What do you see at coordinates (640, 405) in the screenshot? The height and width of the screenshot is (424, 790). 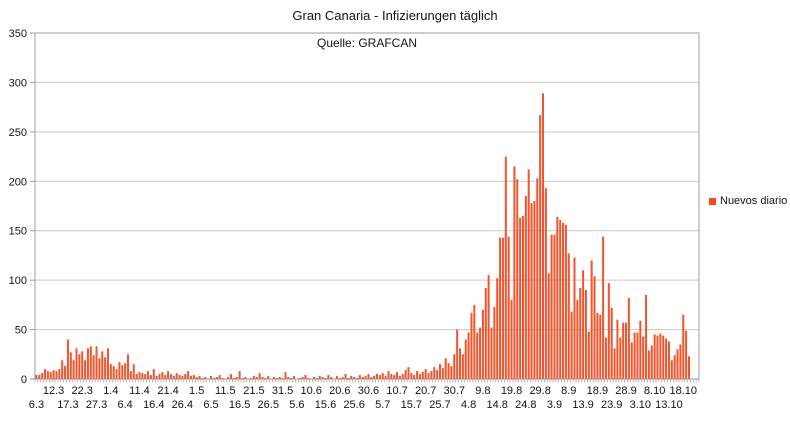 I see `x-tick-label: 3.10` at bounding box center [640, 405].